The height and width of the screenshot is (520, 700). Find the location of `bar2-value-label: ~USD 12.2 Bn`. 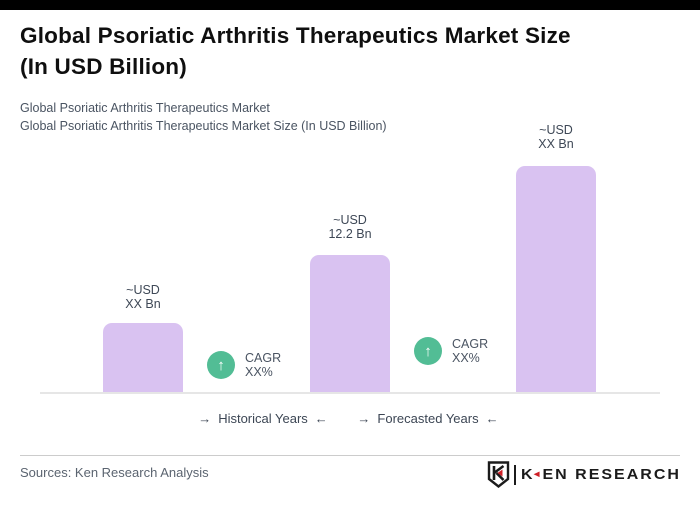

bar2-value-label: ~USD 12.2 Bn is located at coordinates (350, 227).